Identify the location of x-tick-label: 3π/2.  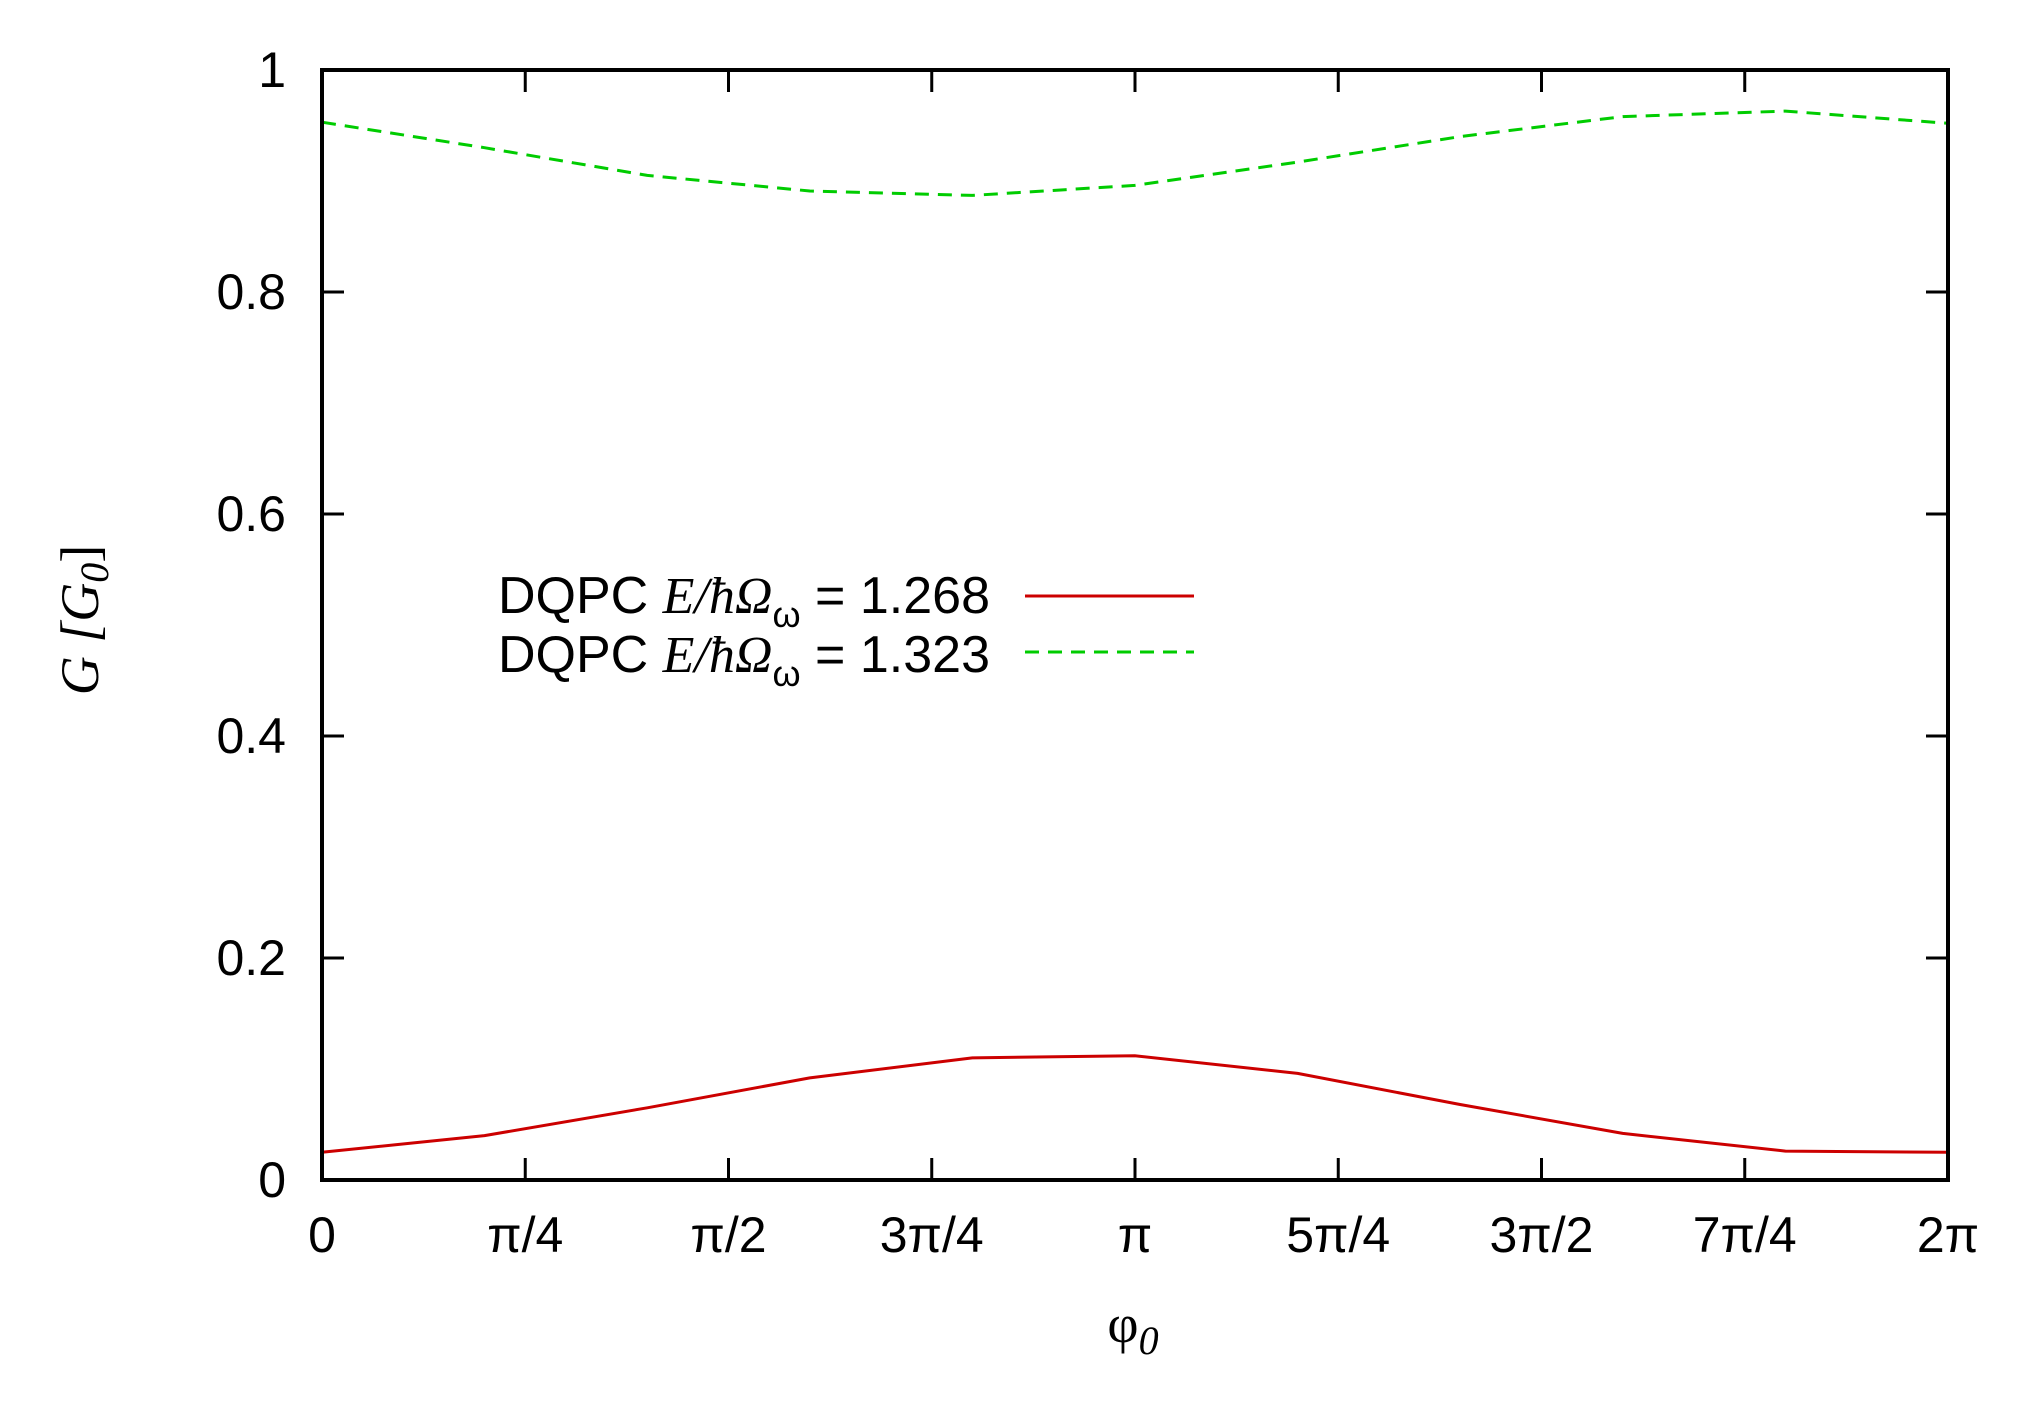
(1541, 1235).